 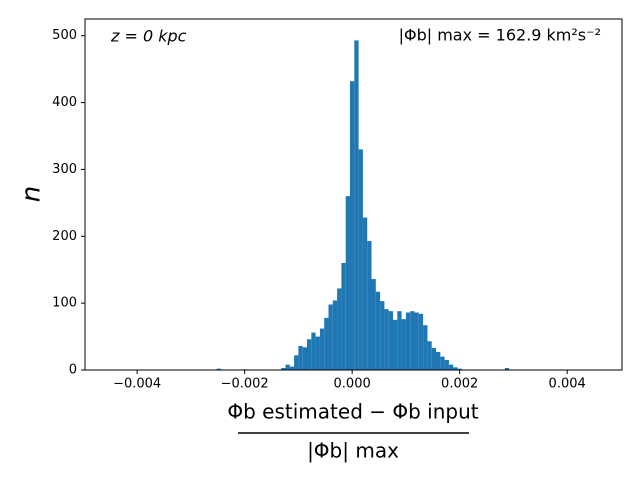 What do you see at coordinates (64, 35) in the screenshot?
I see `y-tick-label: 500` at bounding box center [64, 35].